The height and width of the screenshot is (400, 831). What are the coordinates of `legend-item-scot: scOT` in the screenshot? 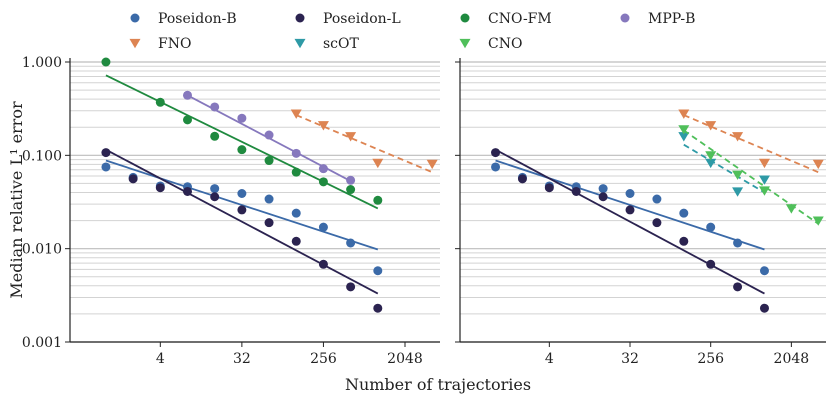 It's located at (327, 44).